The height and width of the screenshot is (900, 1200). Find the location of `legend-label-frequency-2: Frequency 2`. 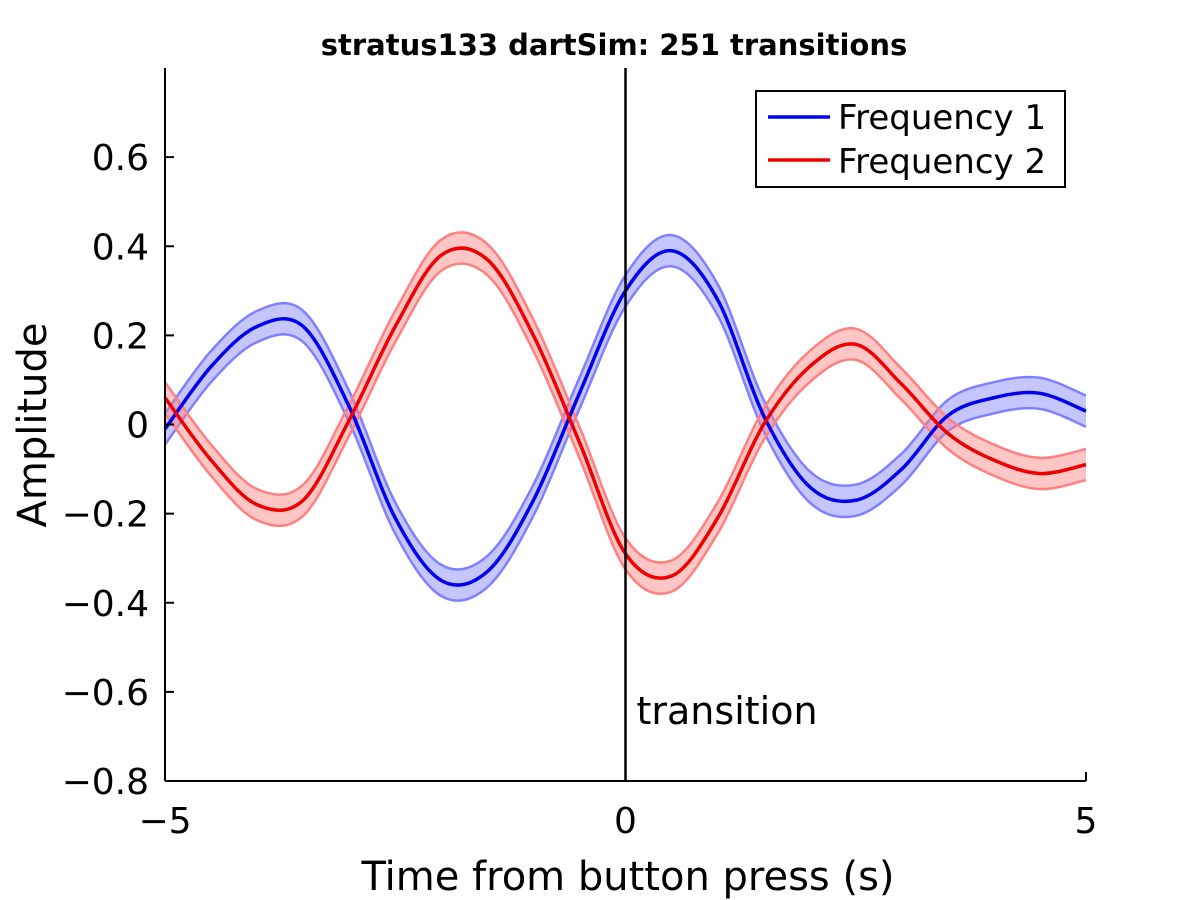

legend-label-frequency-2: Frequency 2 is located at coordinates (942, 162).